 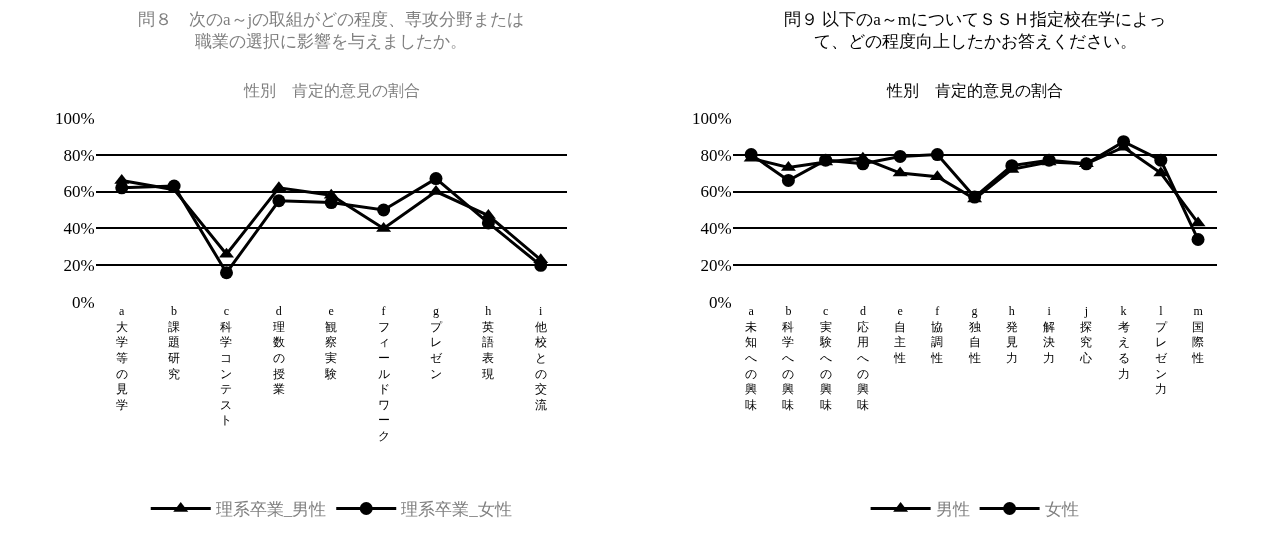 What do you see at coordinates (174, 342) in the screenshot?
I see `x-tick-label: b 課題研究` at bounding box center [174, 342].